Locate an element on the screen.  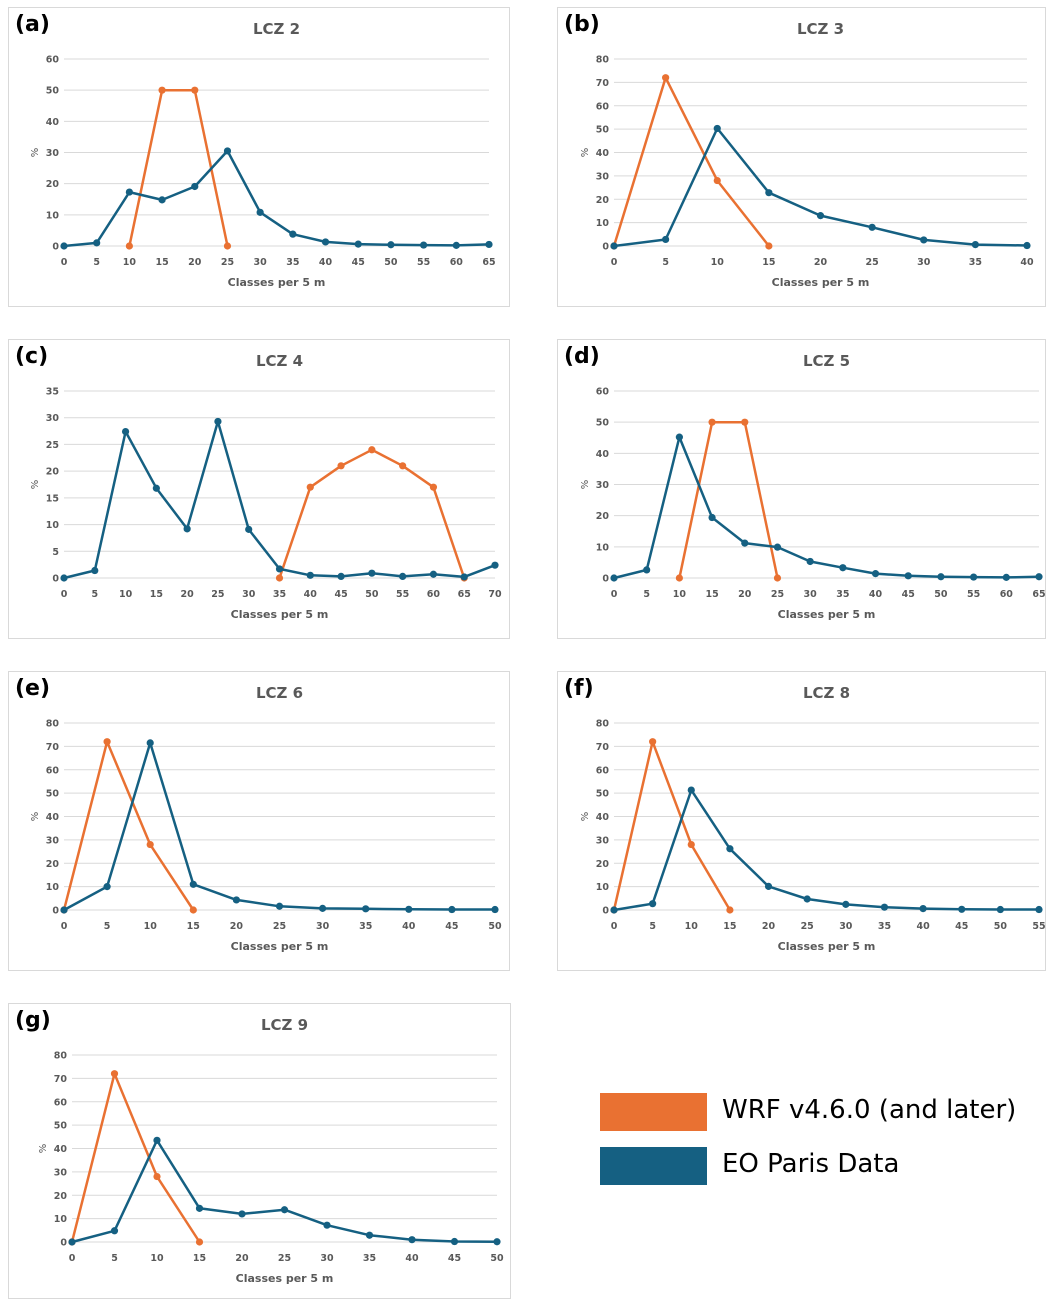
panel-label: (g) is located at coordinates (33, 1020).